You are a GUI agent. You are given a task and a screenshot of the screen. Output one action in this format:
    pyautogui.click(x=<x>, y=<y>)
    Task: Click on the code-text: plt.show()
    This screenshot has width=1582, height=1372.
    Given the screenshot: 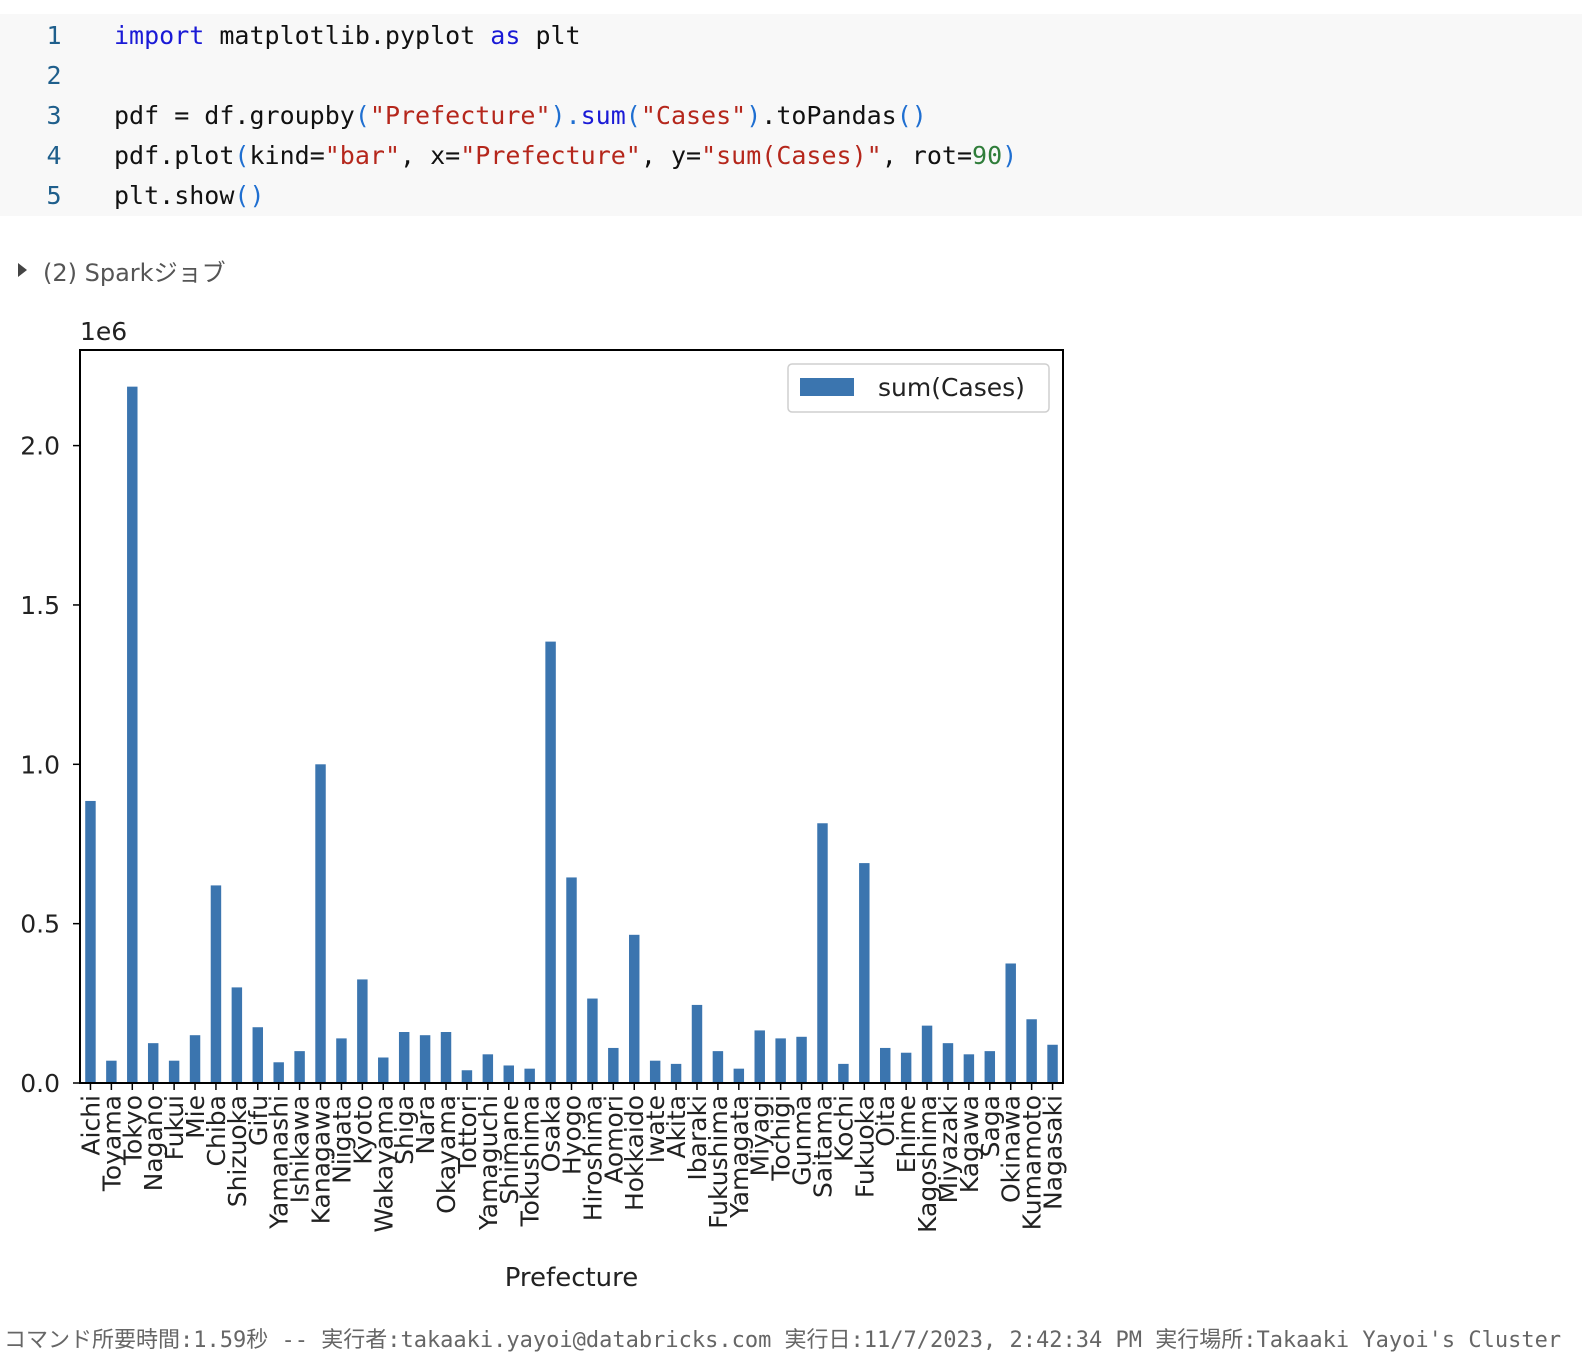 What is the action you would take?
    pyautogui.click(x=189, y=196)
    